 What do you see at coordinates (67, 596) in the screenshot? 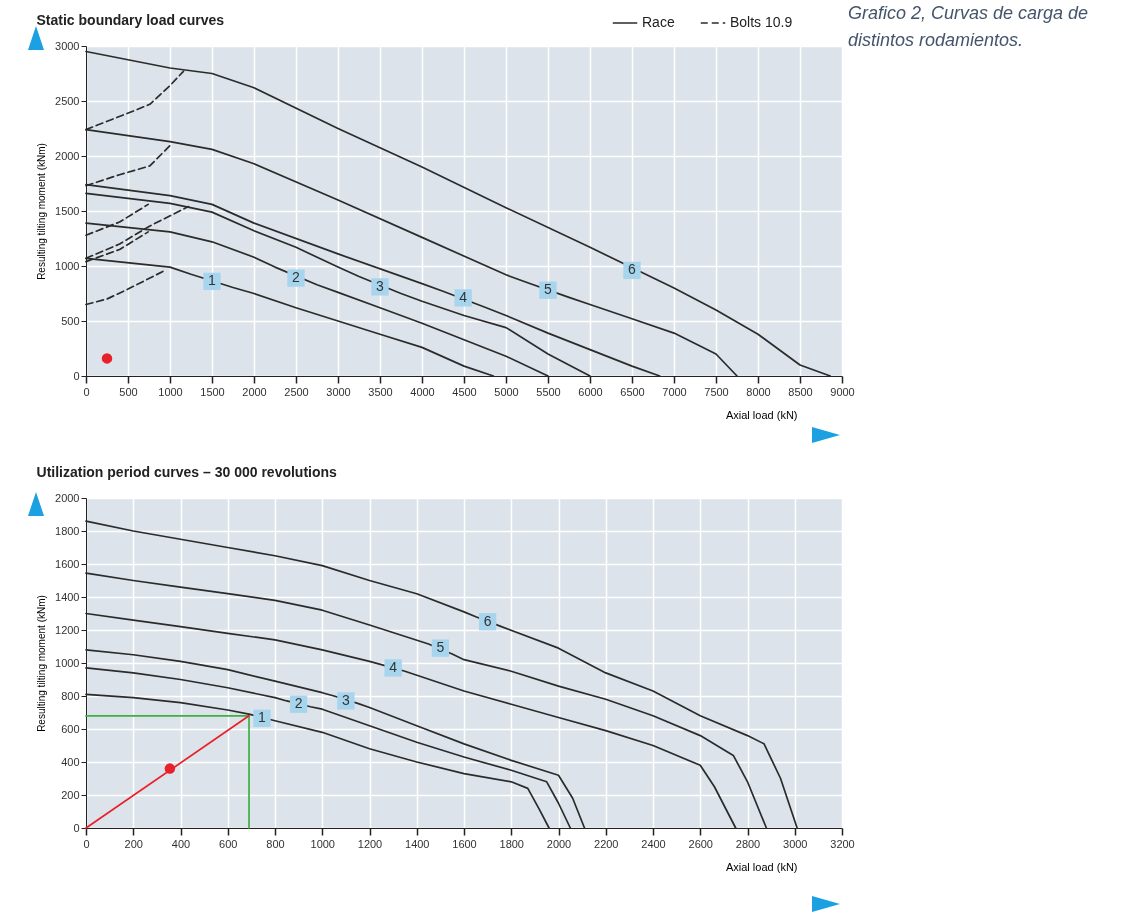
I see `y-tick-label: 1400` at bounding box center [67, 596].